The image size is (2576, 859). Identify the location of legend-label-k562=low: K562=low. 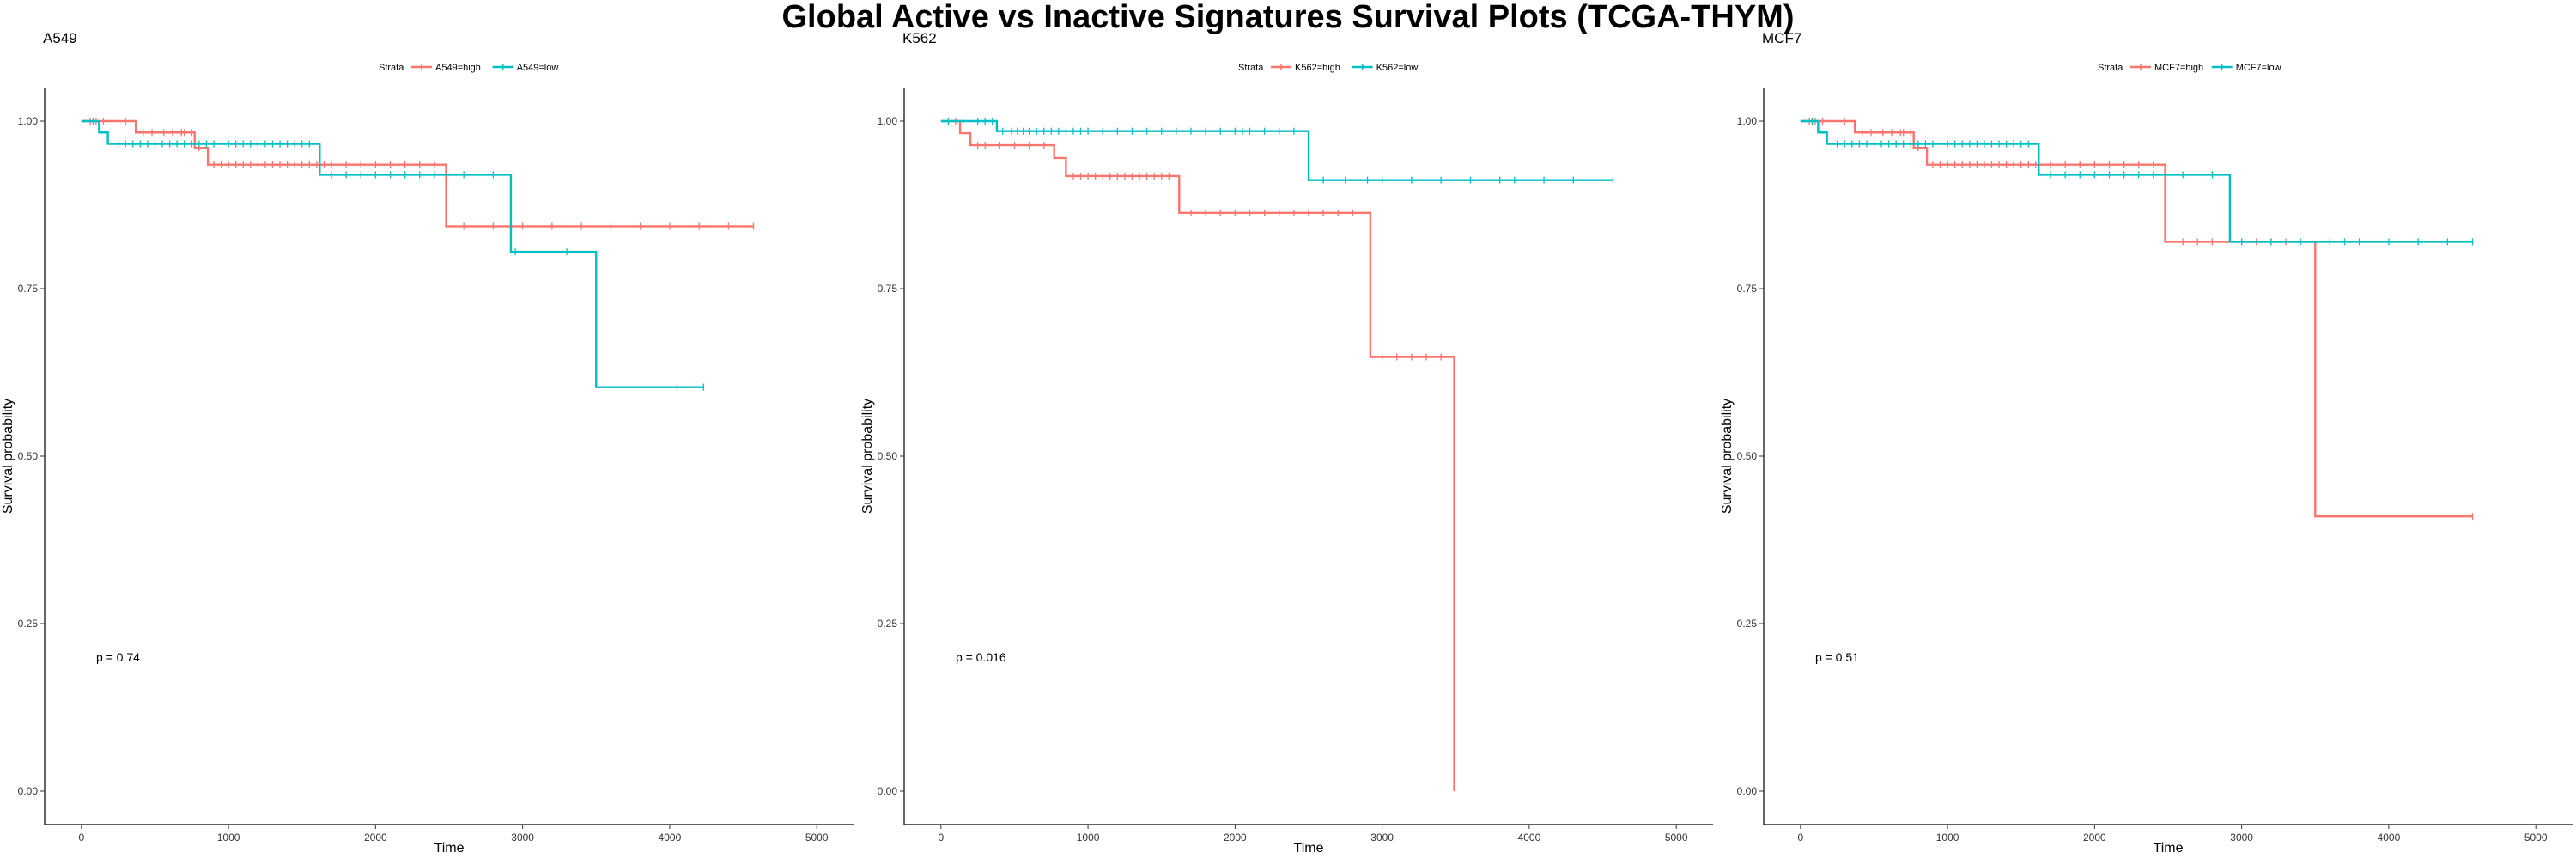
(1397, 68).